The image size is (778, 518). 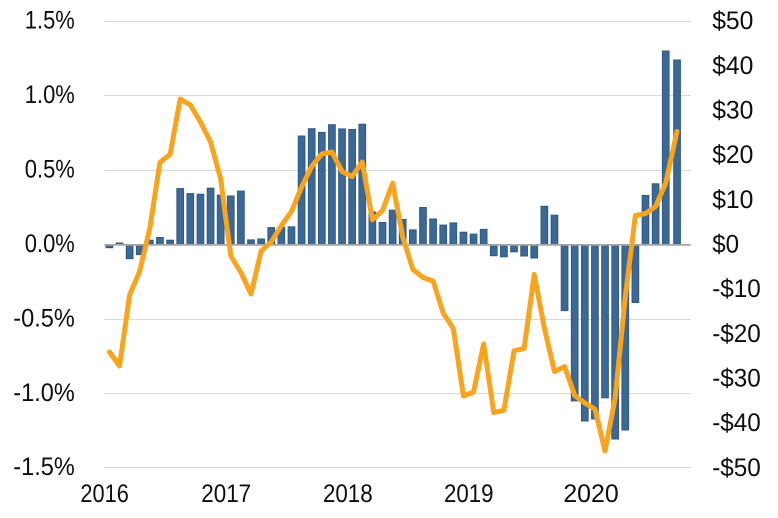 What do you see at coordinates (44, 467) in the screenshot?
I see `svg-text: -1.5%` at bounding box center [44, 467].